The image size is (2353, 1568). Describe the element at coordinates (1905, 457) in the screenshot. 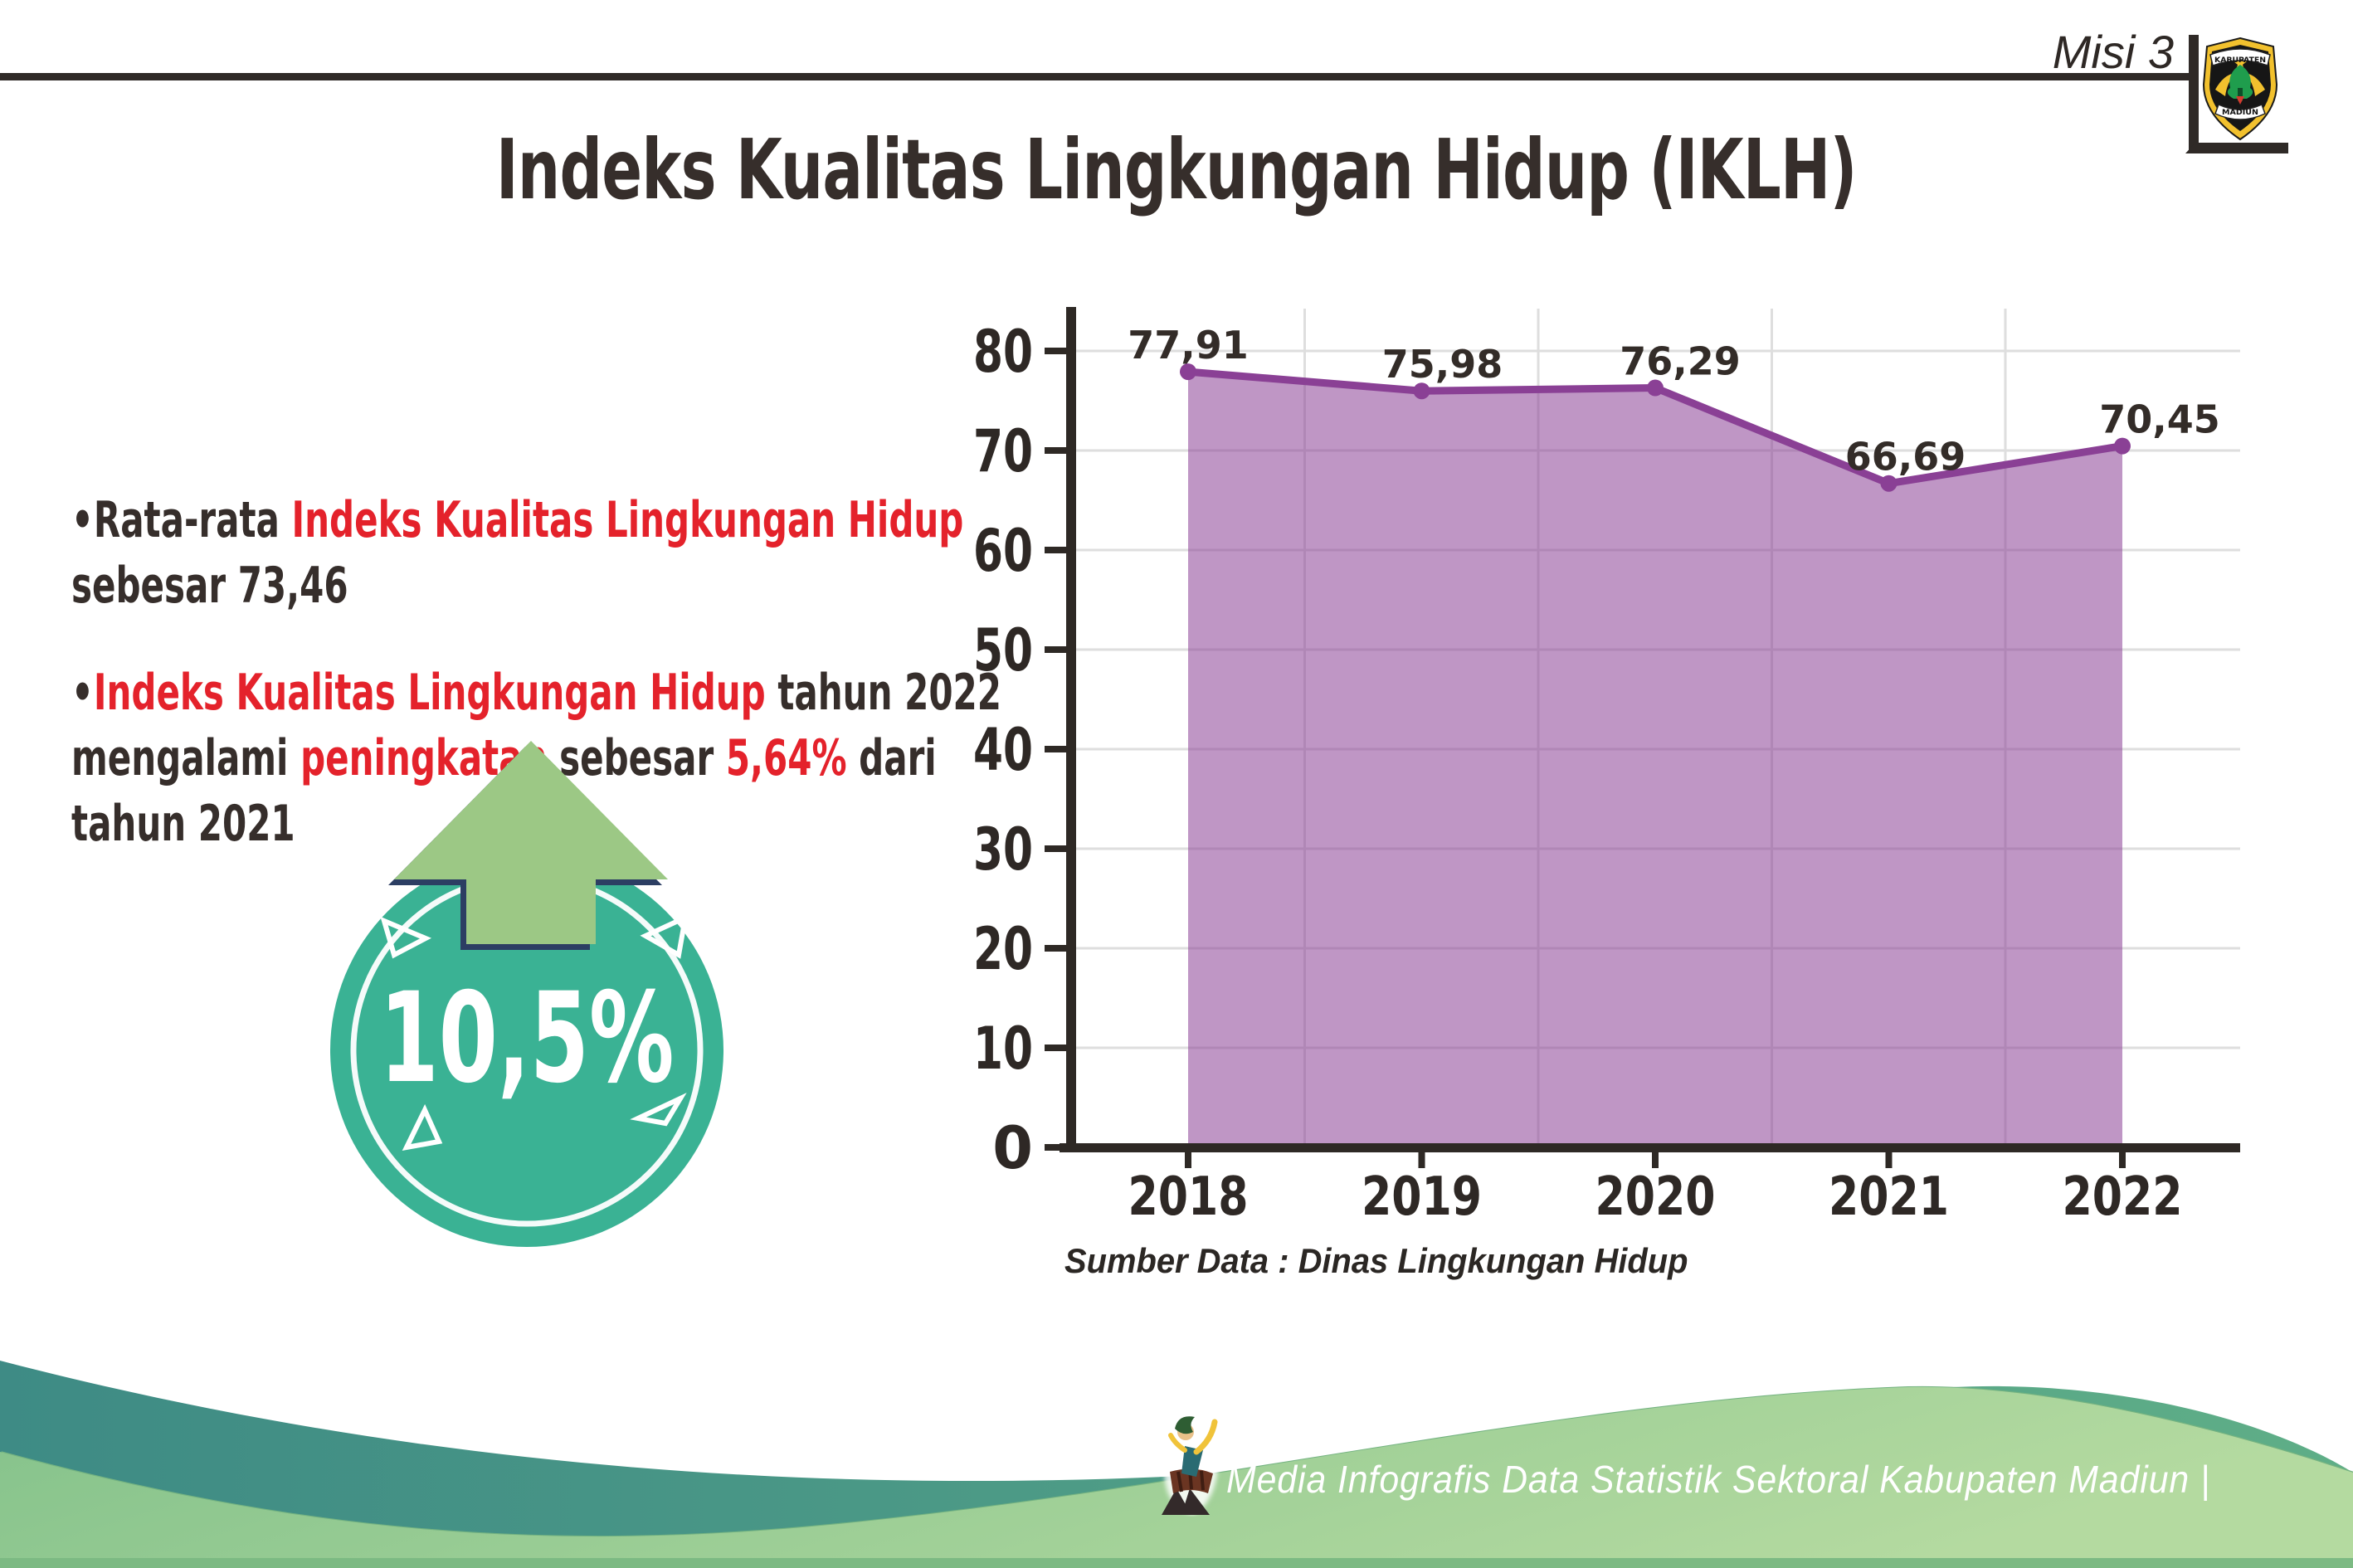

I see `data-point-label: 66,69` at that location.